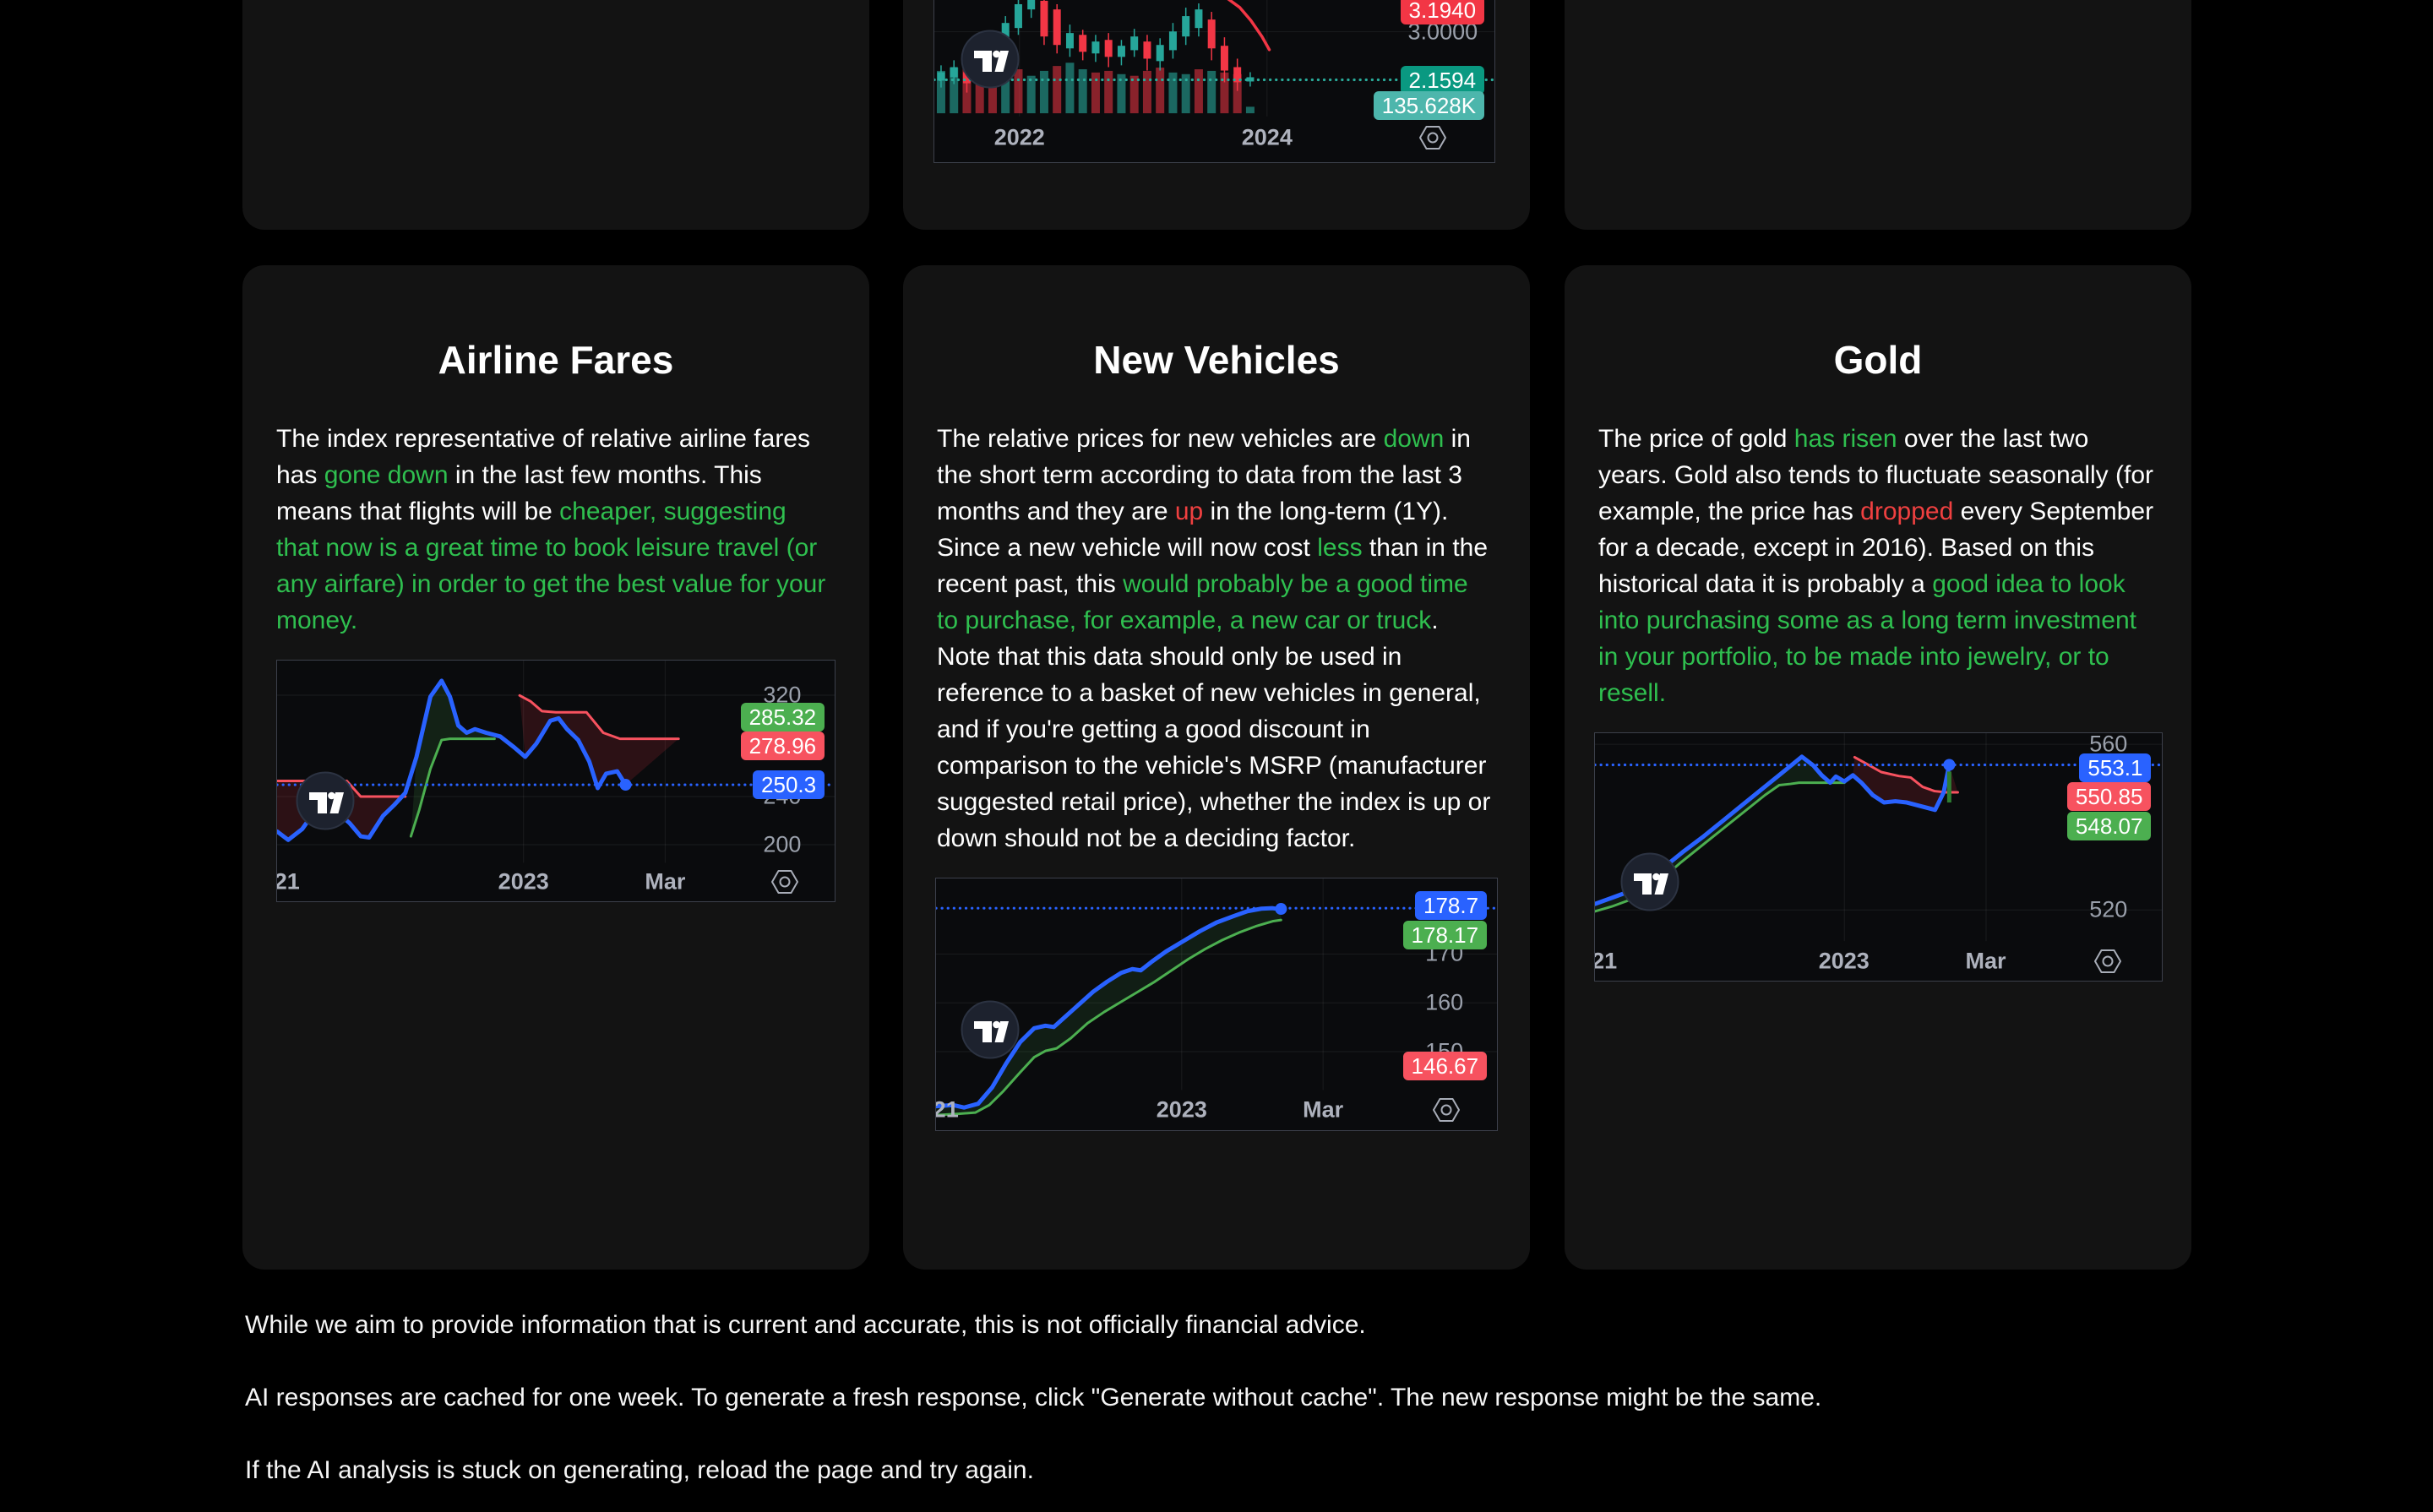  Describe the element at coordinates (2115, 768) in the screenshot. I see `price-label: 553.1` at that location.